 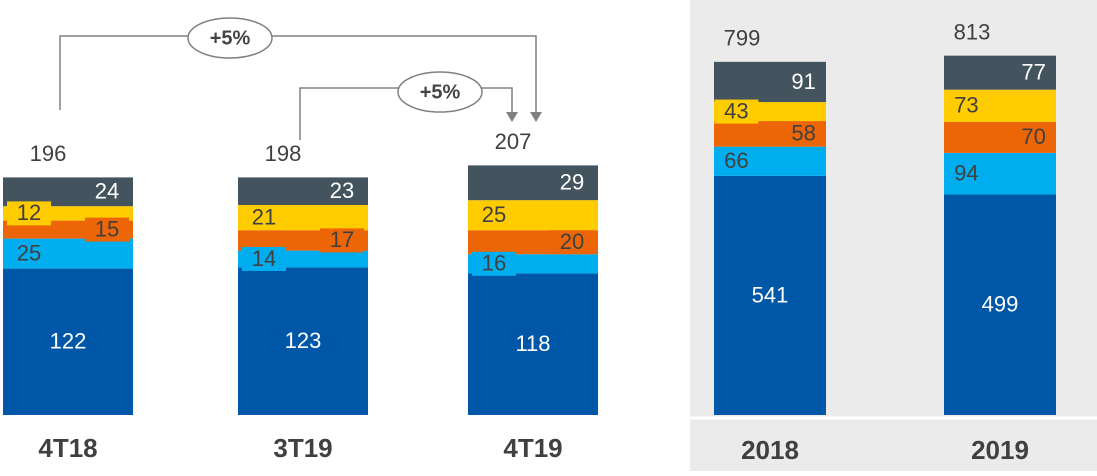 I want to click on data-label: 73, so click(x=966, y=105).